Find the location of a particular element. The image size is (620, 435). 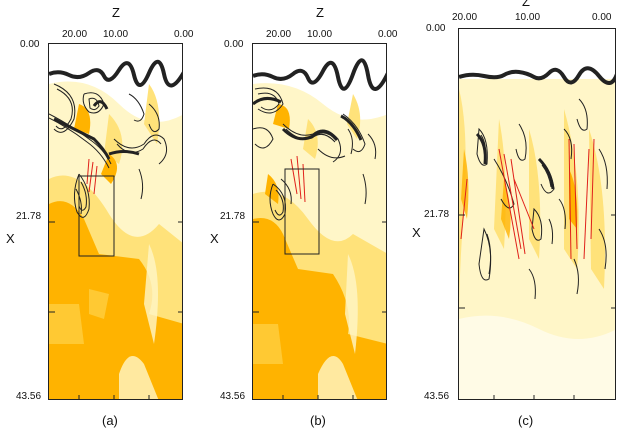

panel-b-x-tick-top: 0.00 is located at coordinates (234, 44).